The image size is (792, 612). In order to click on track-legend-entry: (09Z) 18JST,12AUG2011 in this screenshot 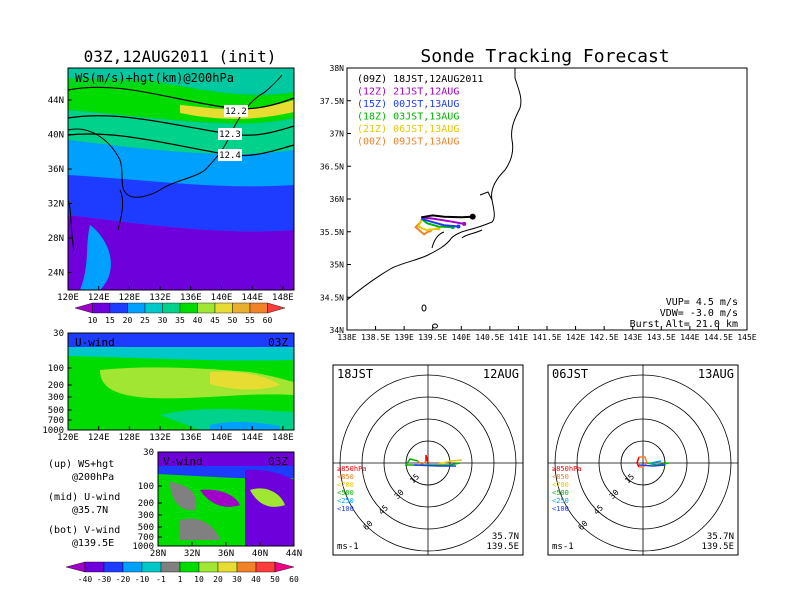, I will do `click(420, 79)`.